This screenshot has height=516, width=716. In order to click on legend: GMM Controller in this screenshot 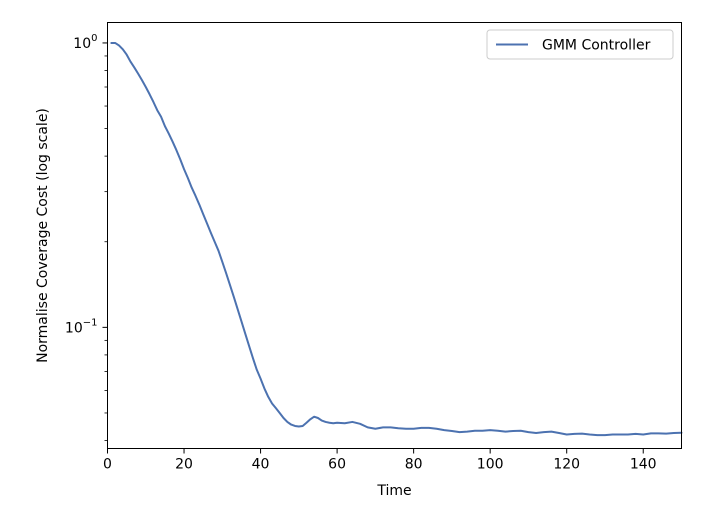, I will do `click(580, 44)`.